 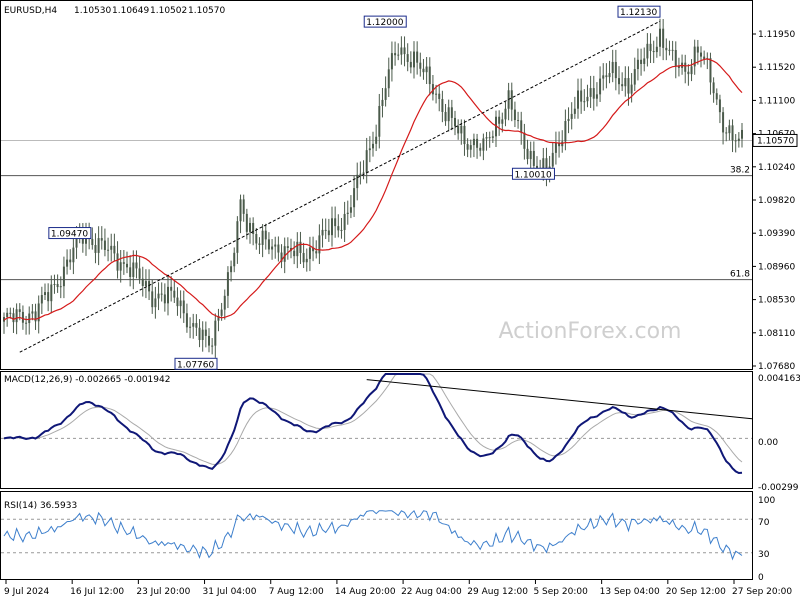 I want to click on rsi-tick-label: 100, so click(x=766, y=501).